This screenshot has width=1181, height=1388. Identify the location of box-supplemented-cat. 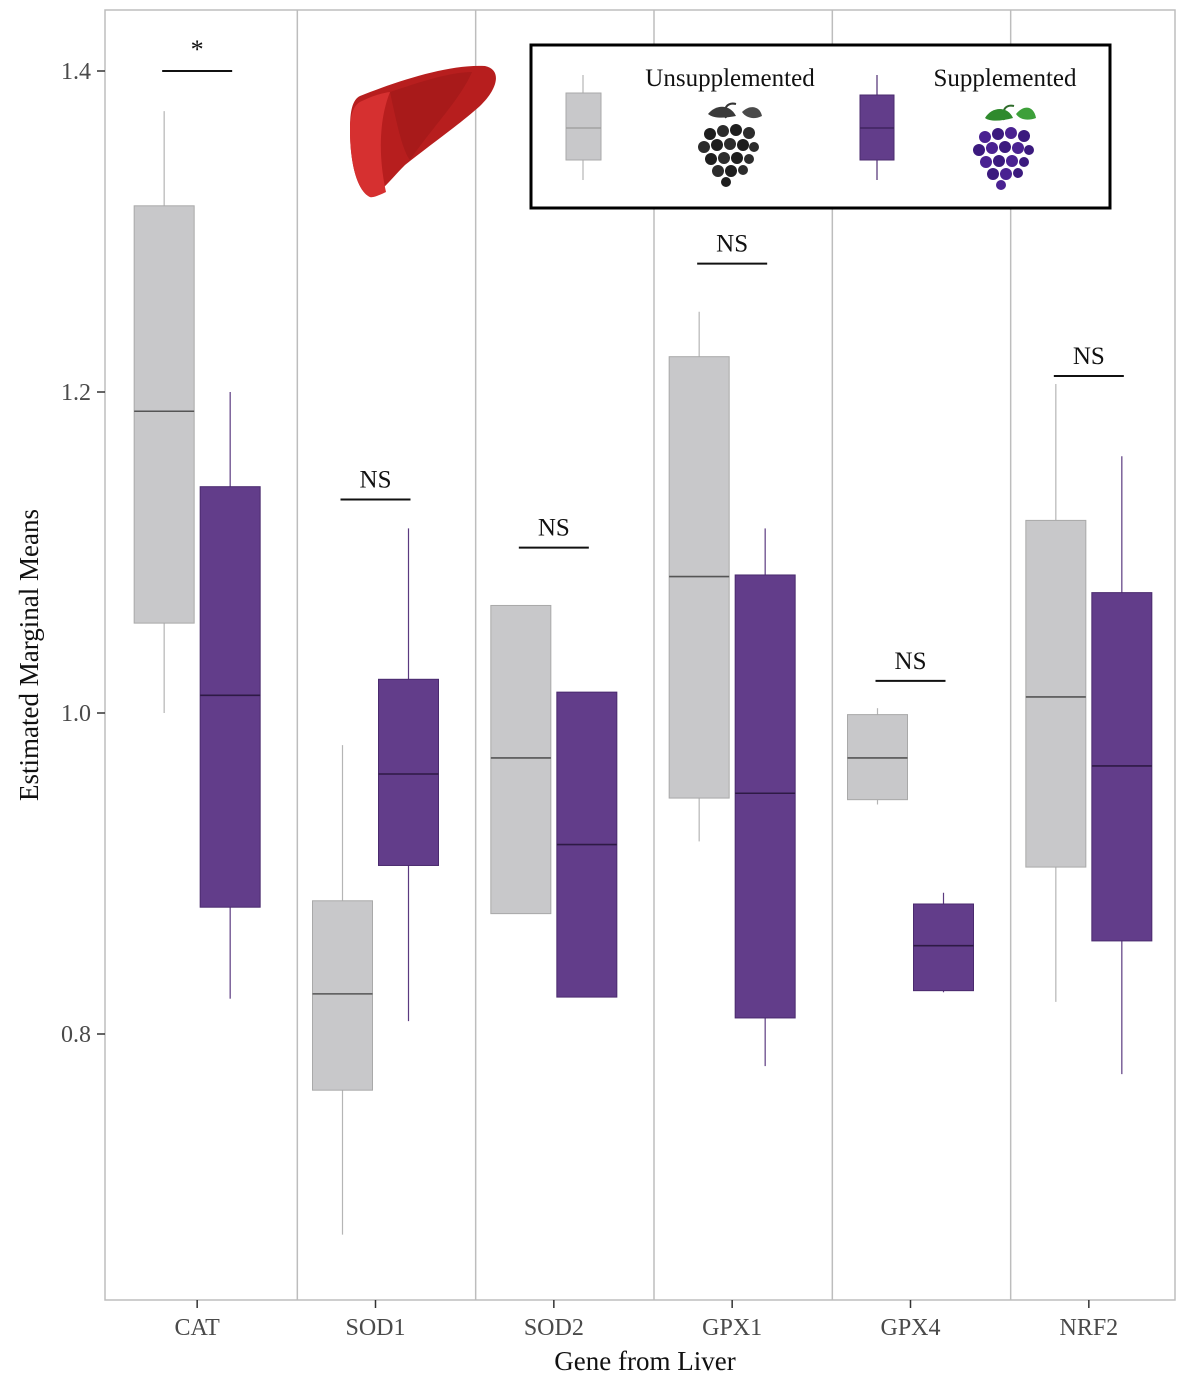
(230, 695).